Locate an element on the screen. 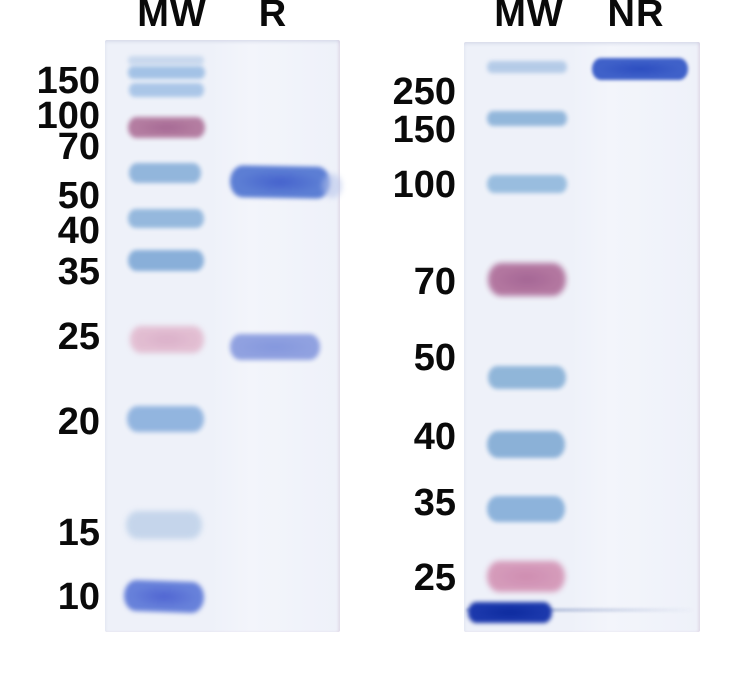  mw-label-70-r: 70 is located at coordinates (78, 147).